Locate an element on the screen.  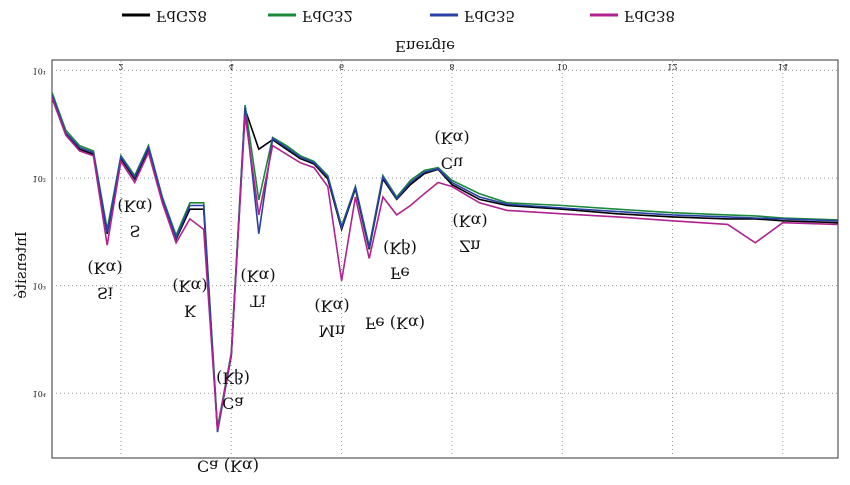
peak-annotation: Cu is located at coordinates (452, 163).